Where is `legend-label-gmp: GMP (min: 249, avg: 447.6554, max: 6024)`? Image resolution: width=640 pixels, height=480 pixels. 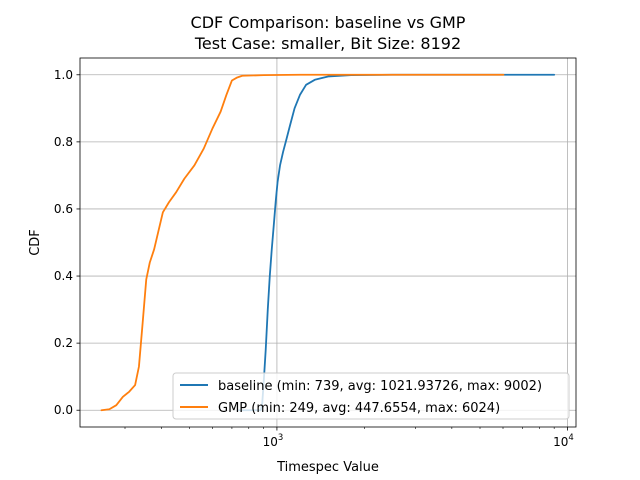 legend-label-gmp: GMP (min: 249, avg: 447.6554, max: 6024) is located at coordinates (359, 408).